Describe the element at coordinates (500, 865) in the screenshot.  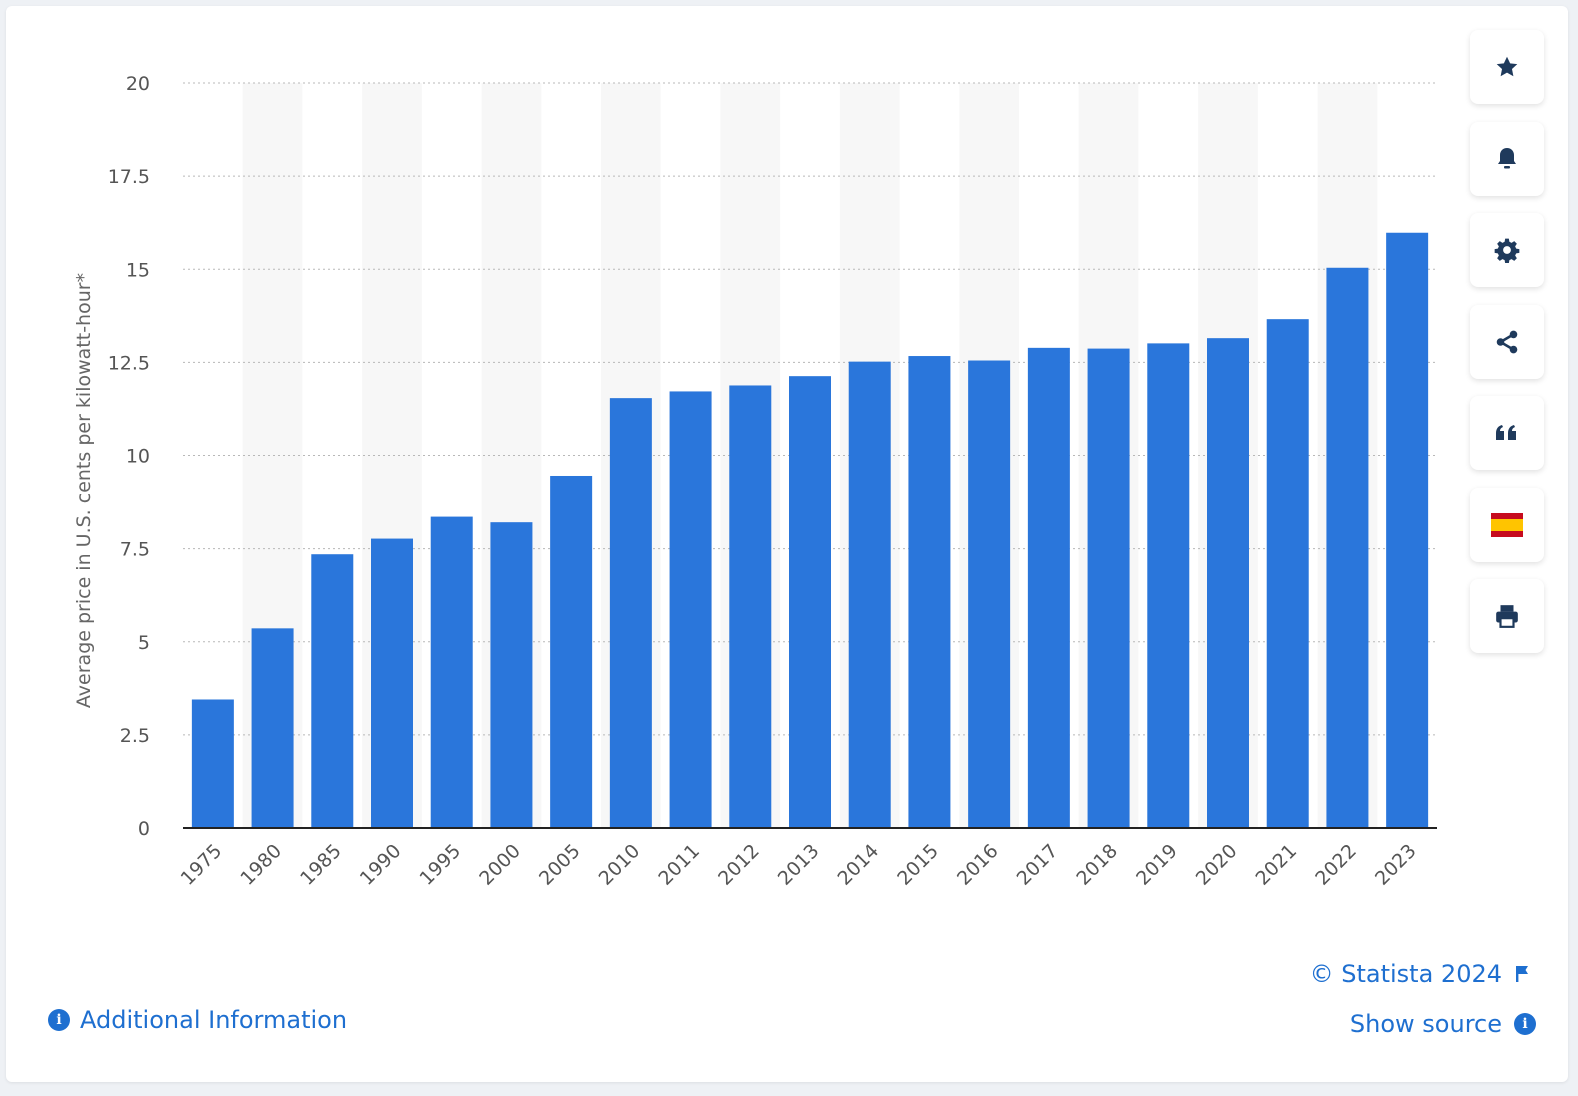
I see `x-tick-label: 2000` at that location.